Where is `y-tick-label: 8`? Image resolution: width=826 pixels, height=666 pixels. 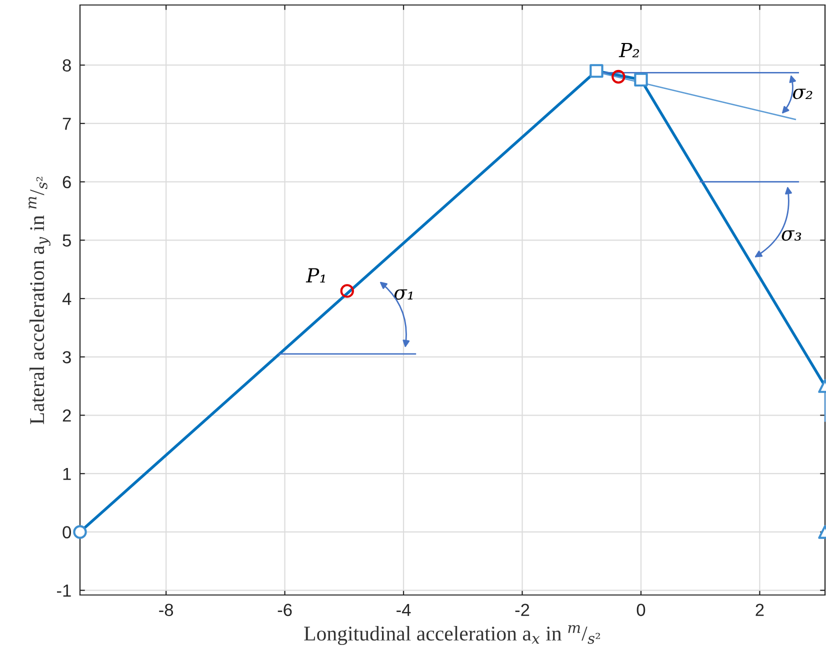
y-tick-label: 8 is located at coordinates (66, 65).